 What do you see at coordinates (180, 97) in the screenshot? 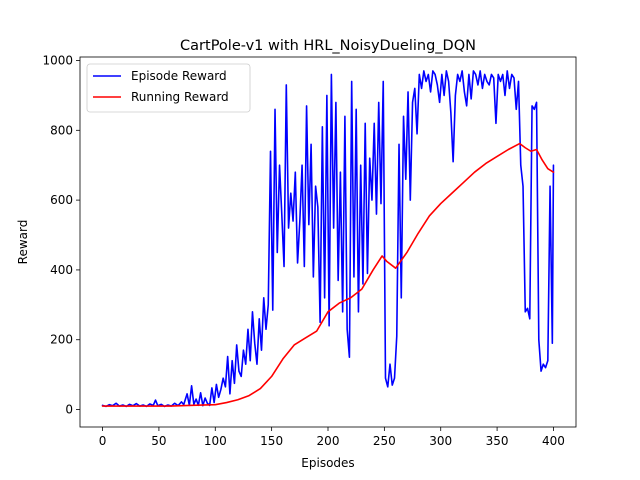
I see `legend-label-running-reward: Running Reward` at bounding box center [180, 97].